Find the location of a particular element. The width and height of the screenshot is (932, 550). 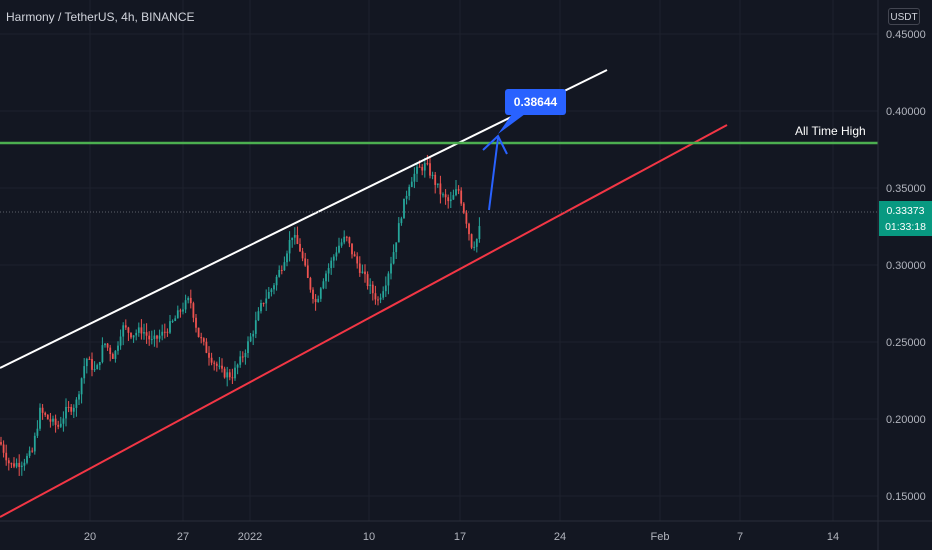

x-tick-label: 27 is located at coordinates (183, 537).